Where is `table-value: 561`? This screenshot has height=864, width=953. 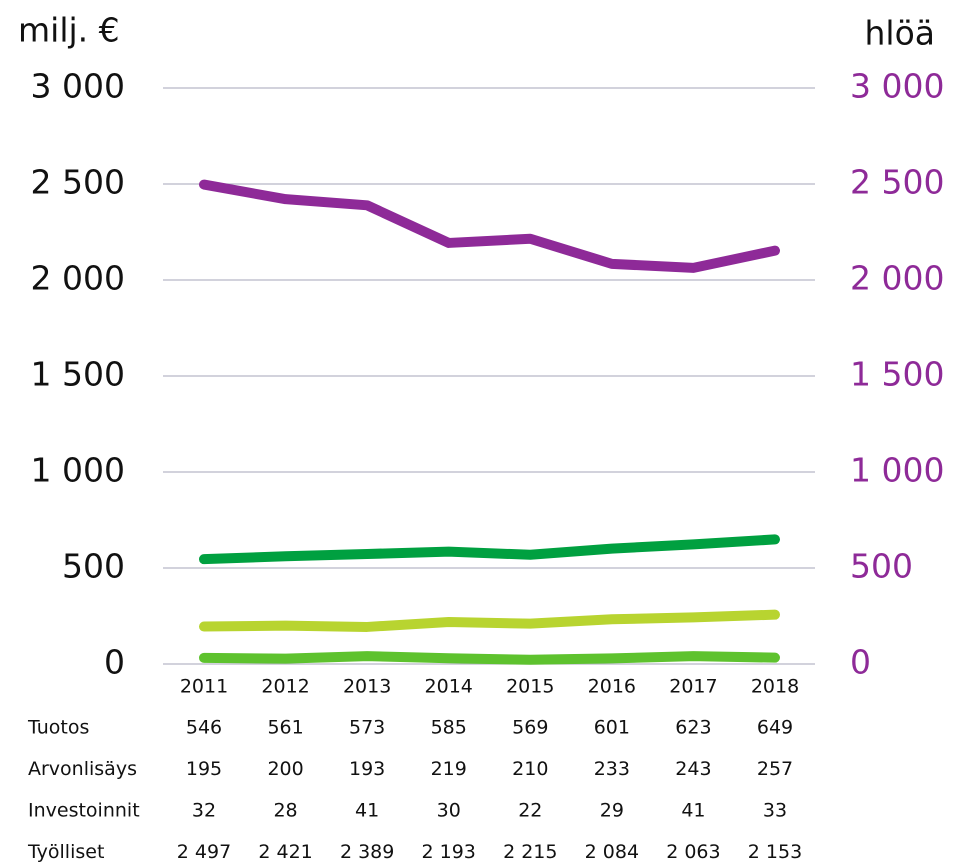
table-value: 561 is located at coordinates (285, 728).